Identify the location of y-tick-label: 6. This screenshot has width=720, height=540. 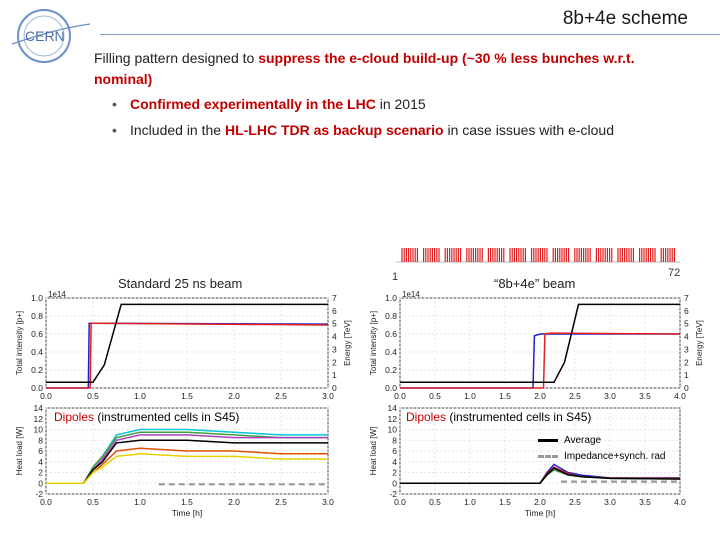
(40, 451).